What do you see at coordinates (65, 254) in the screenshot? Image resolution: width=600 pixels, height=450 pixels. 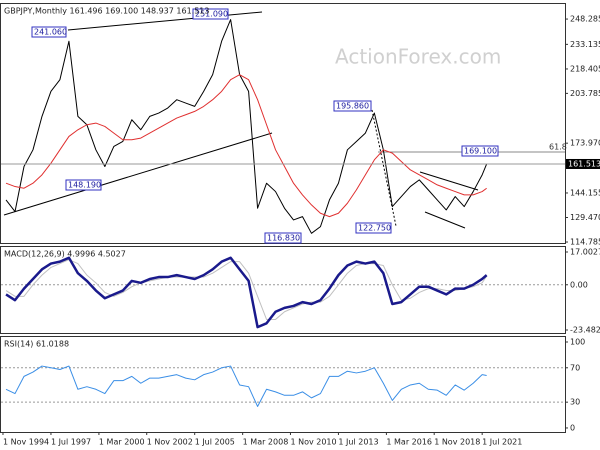 I see `panel-title: MACD(12,26,9) 4.9996 4.5027` at bounding box center [65, 254].